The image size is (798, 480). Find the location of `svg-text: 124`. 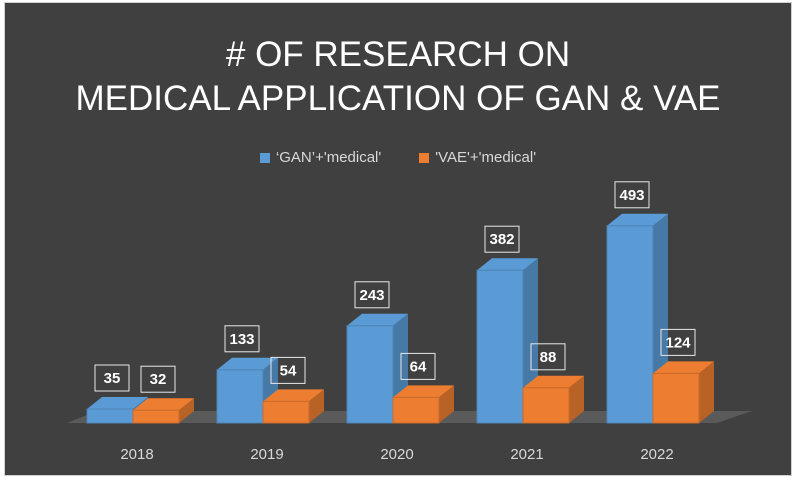

svg-text: 124 is located at coordinates (678, 342).